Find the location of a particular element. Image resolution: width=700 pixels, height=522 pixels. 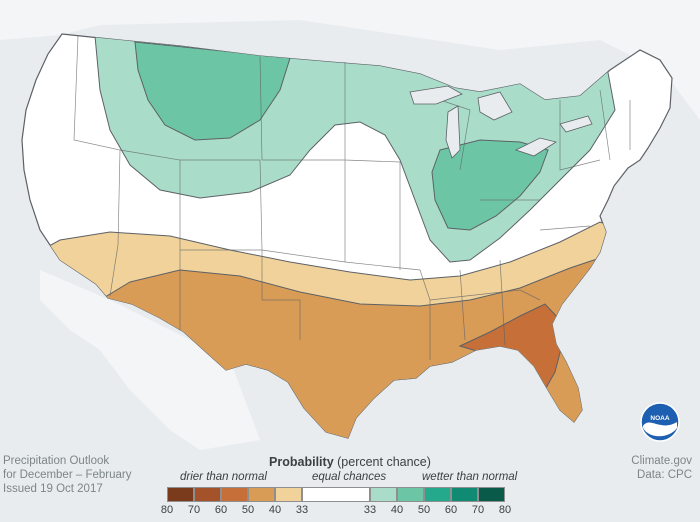

swatch-equal-chances is located at coordinates (336, 494).